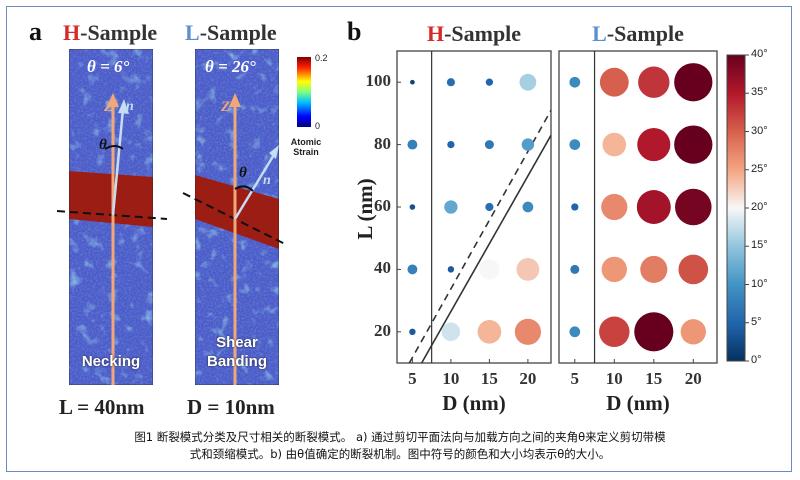  What do you see at coordinates (614, 378) in the screenshot?
I see `x-tick-label-1-1: 10` at bounding box center [614, 378].